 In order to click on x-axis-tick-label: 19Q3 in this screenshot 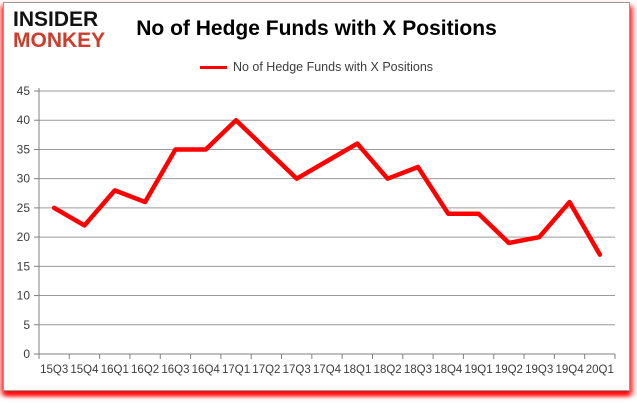, I will do `click(539, 370)`.